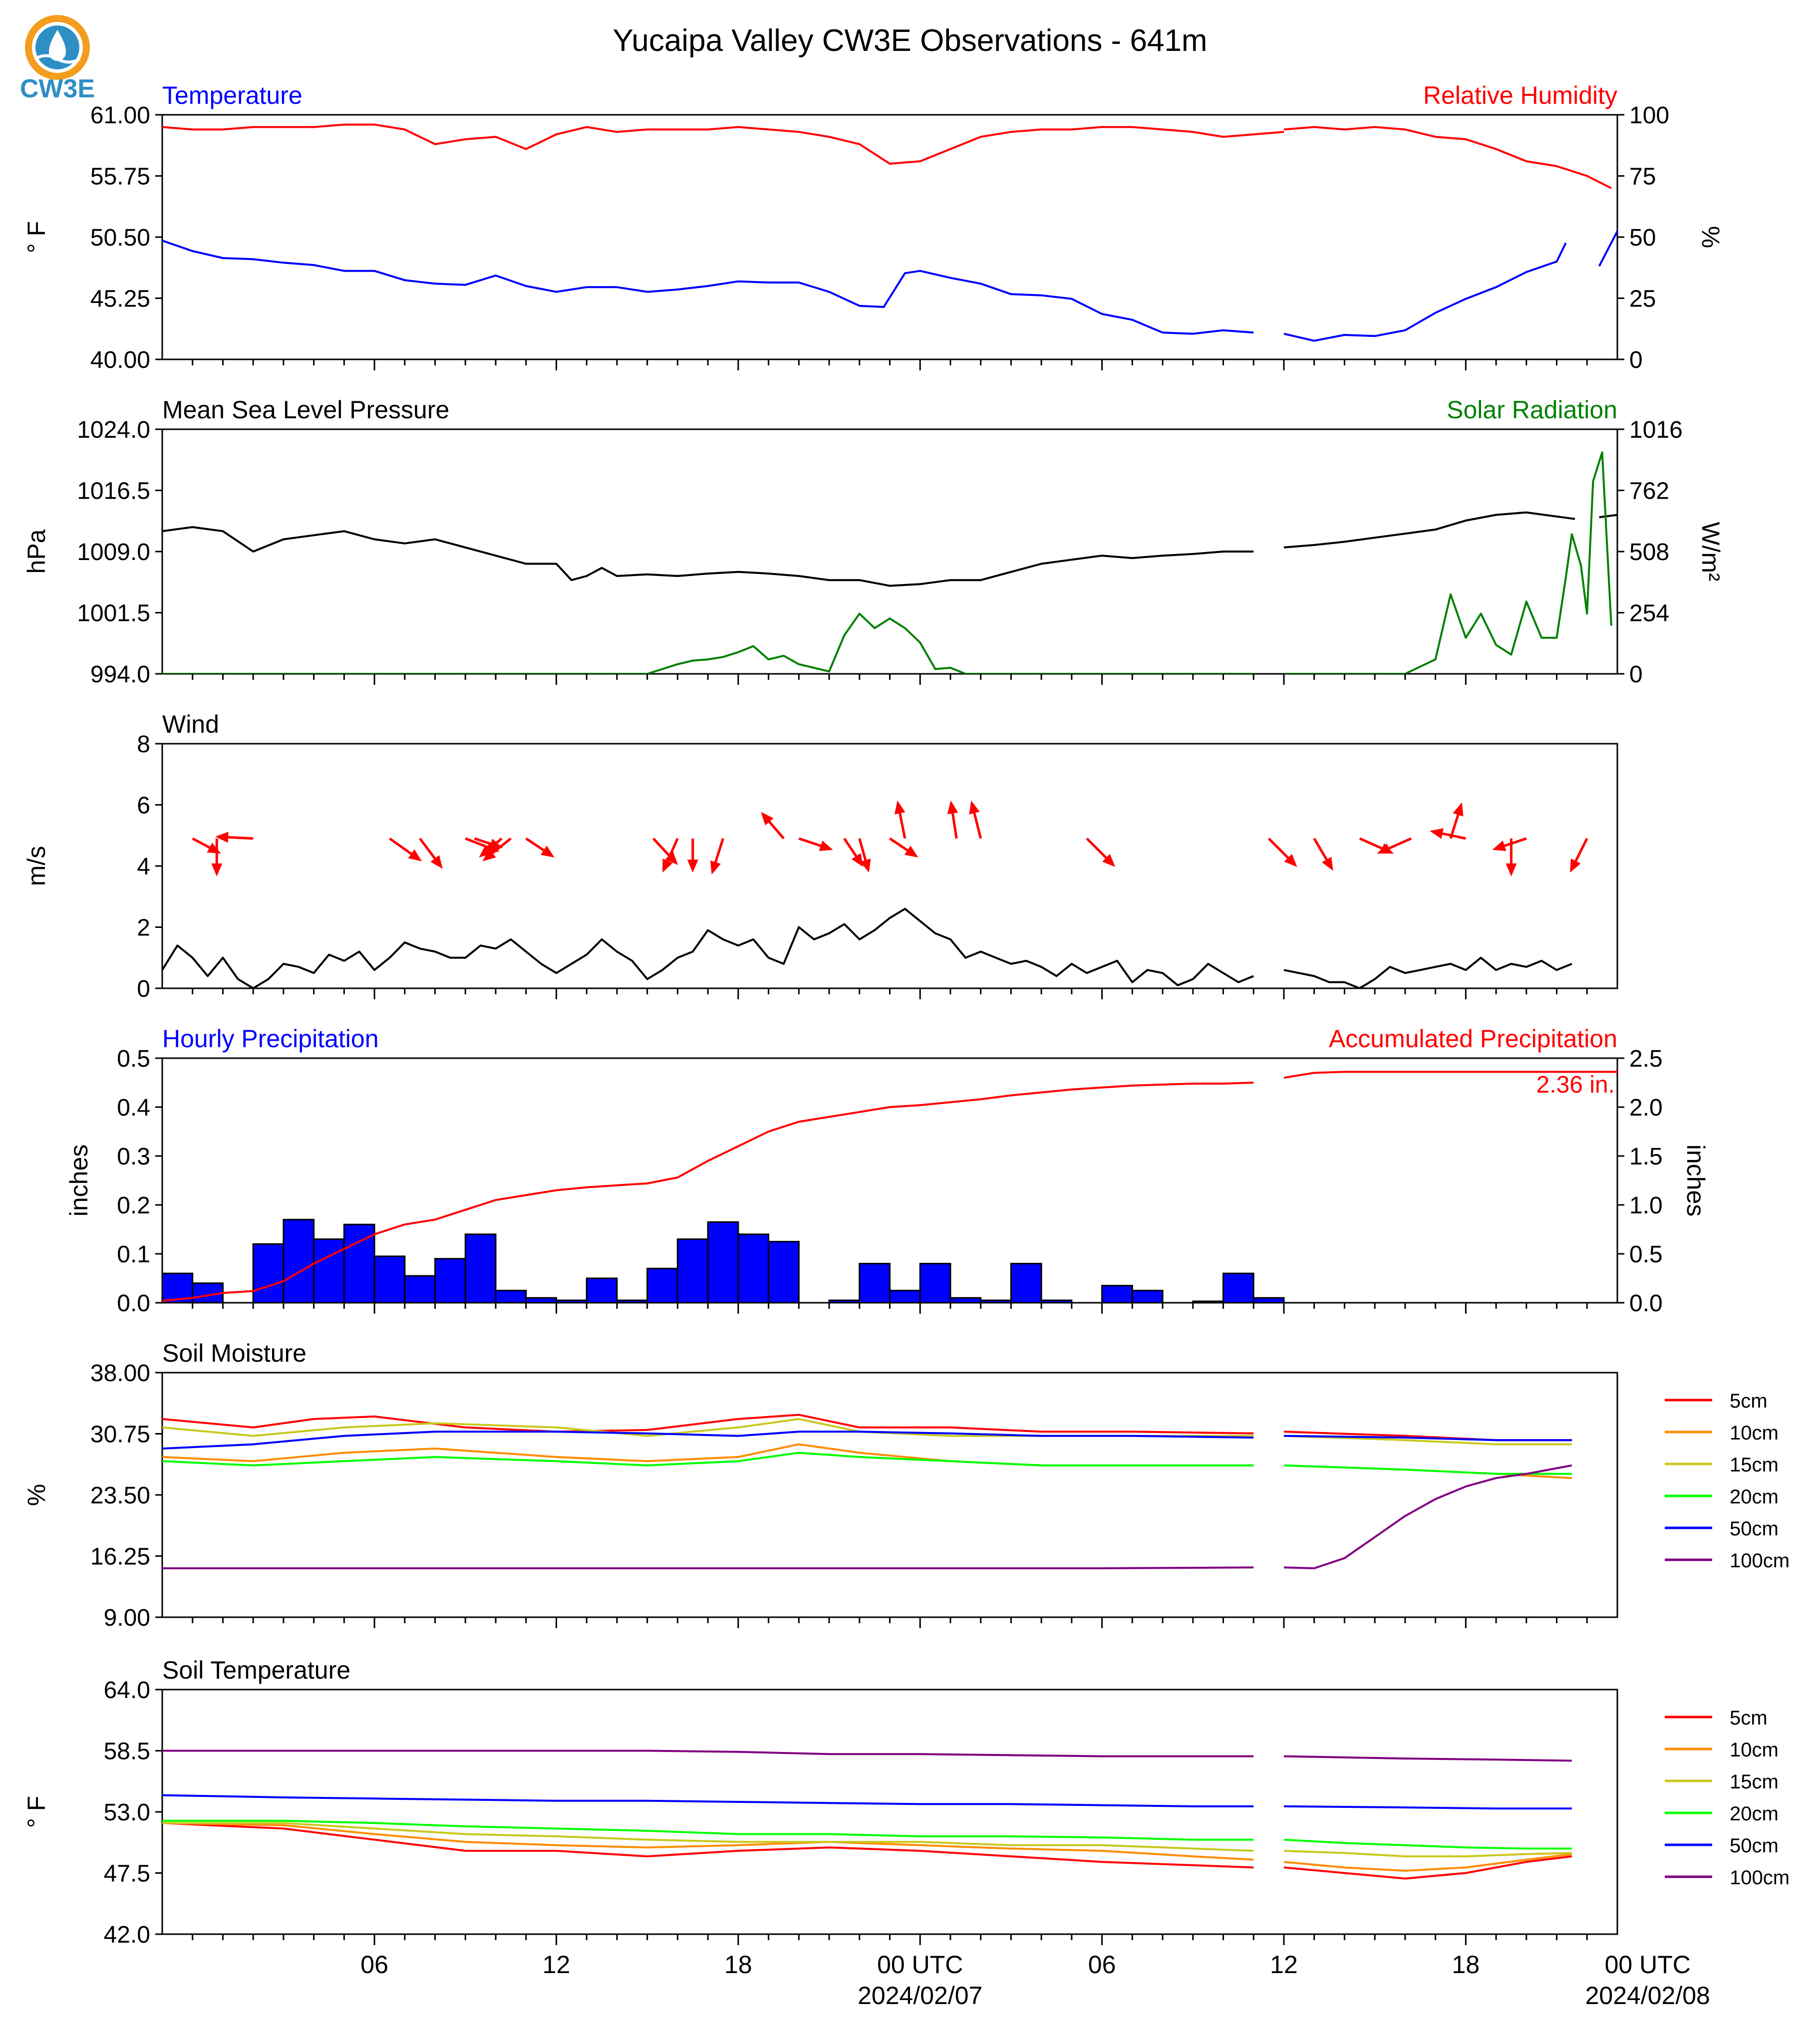 The width and height of the screenshot is (1820, 2028). What do you see at coordinates (143, 989) in the screenshot?
I see `y-tick-label-left: 0` at bounding box center [143, 989].